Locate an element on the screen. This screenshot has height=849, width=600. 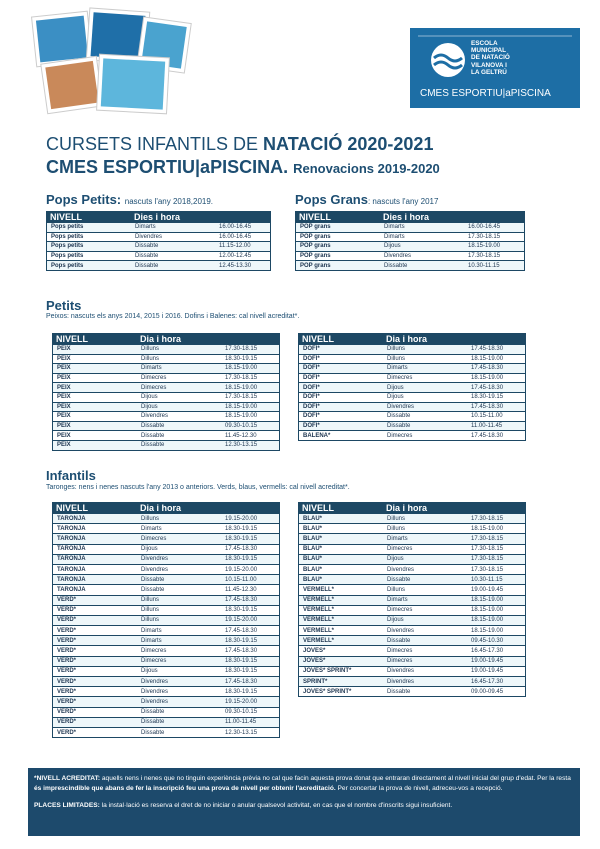
table-row: POP grans Dimarts 17.30-18.15 is located at coordinates (410, 237).